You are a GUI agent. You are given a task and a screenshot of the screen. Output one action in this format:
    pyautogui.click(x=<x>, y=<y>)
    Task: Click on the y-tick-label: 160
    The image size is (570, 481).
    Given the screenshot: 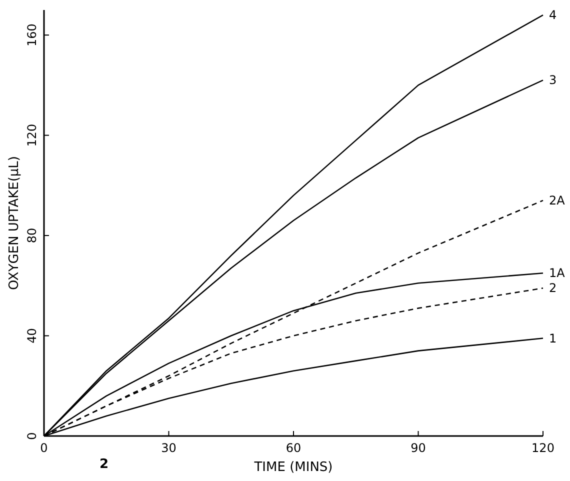 What is the action you would take?
    pyautogui.click(x=32, y=35)
    